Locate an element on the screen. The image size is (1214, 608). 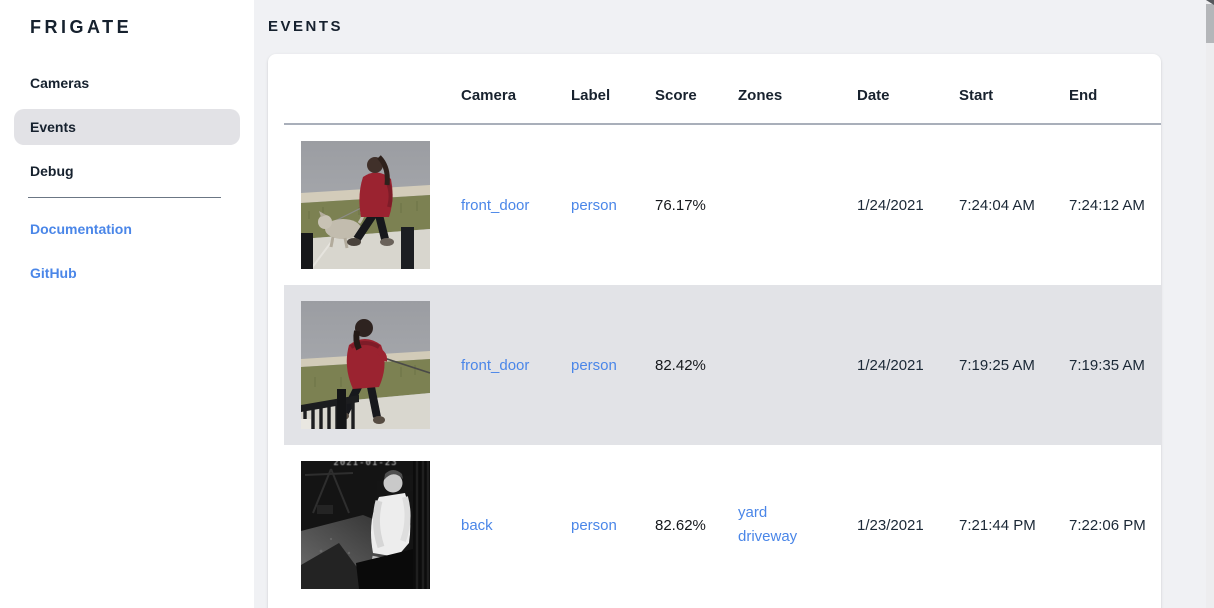
page-title: EVENTS is located at coordinates (306, 26).